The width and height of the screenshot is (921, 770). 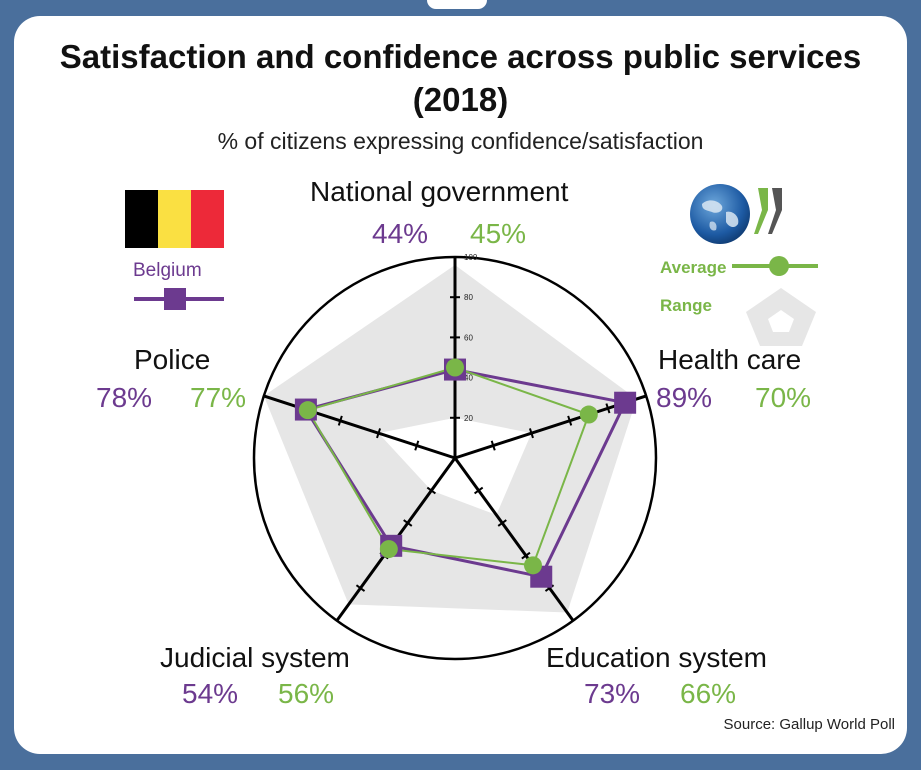 What do you see at coordinates (783, 397) in the screenshot?
I see `average-value-health-care: 70%` at bounding box center [783, 397].